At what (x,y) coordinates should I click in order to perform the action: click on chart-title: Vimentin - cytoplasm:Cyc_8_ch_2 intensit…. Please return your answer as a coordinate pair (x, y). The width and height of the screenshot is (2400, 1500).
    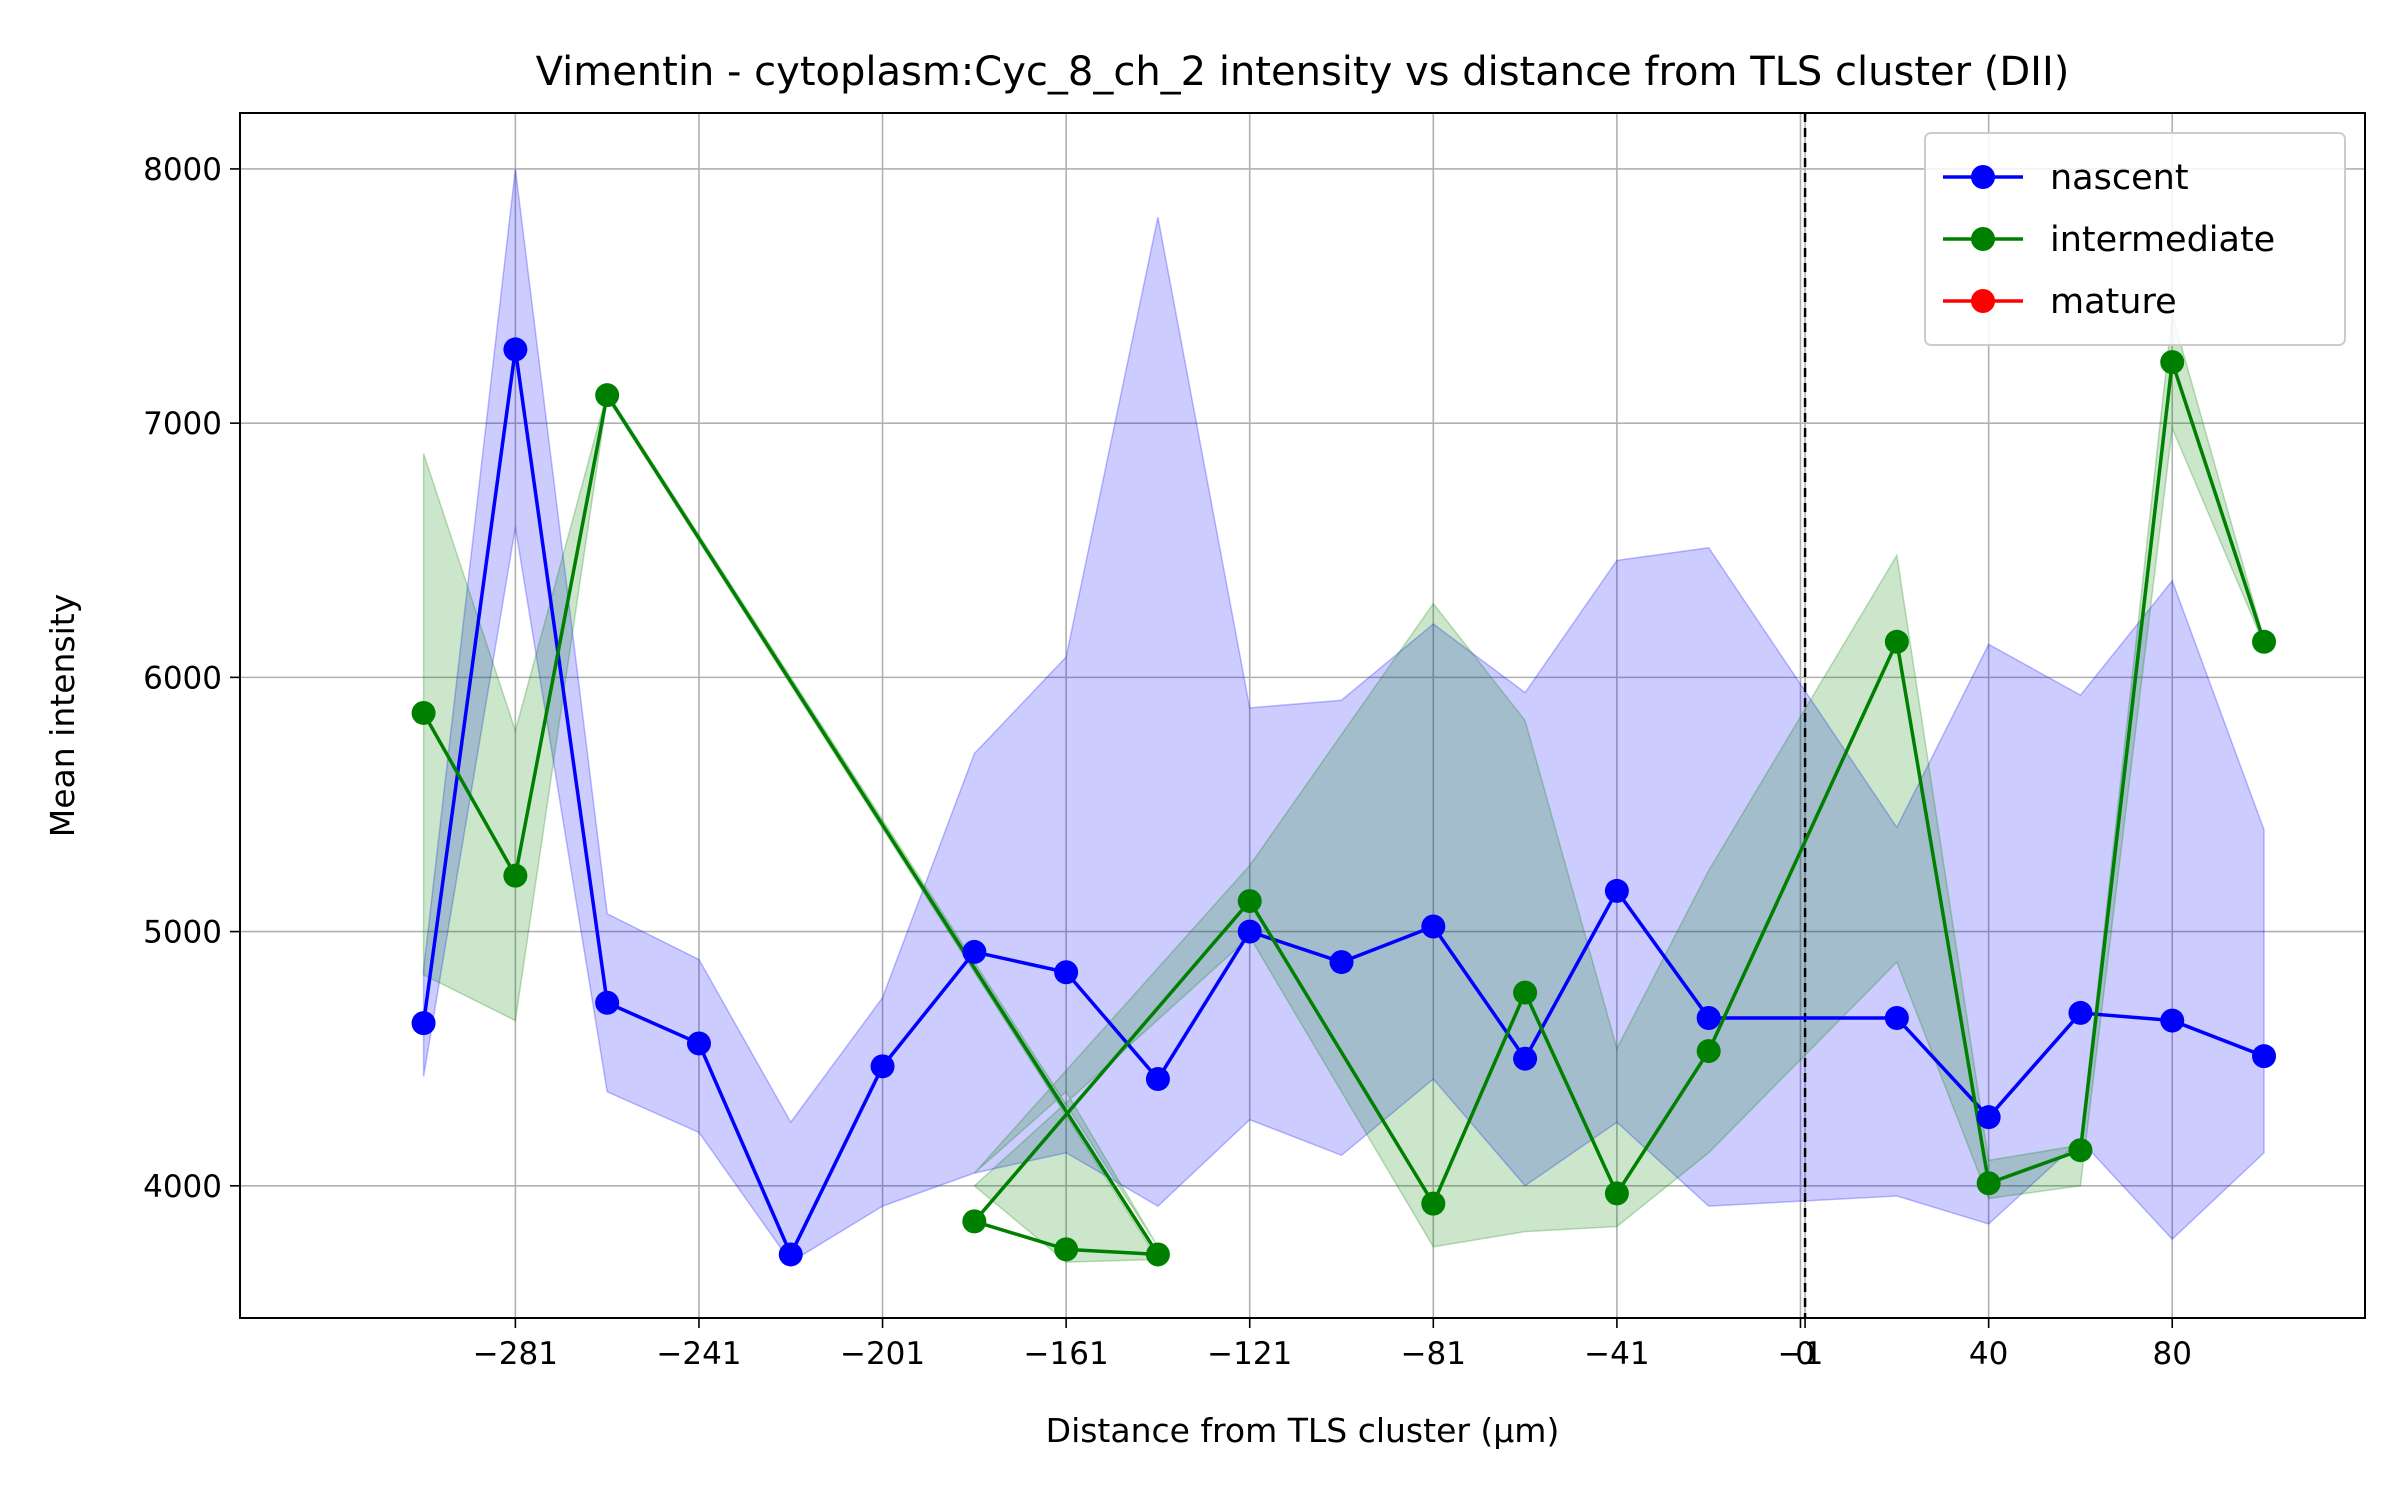
    Looking at the image, I should click on (1303, 72).